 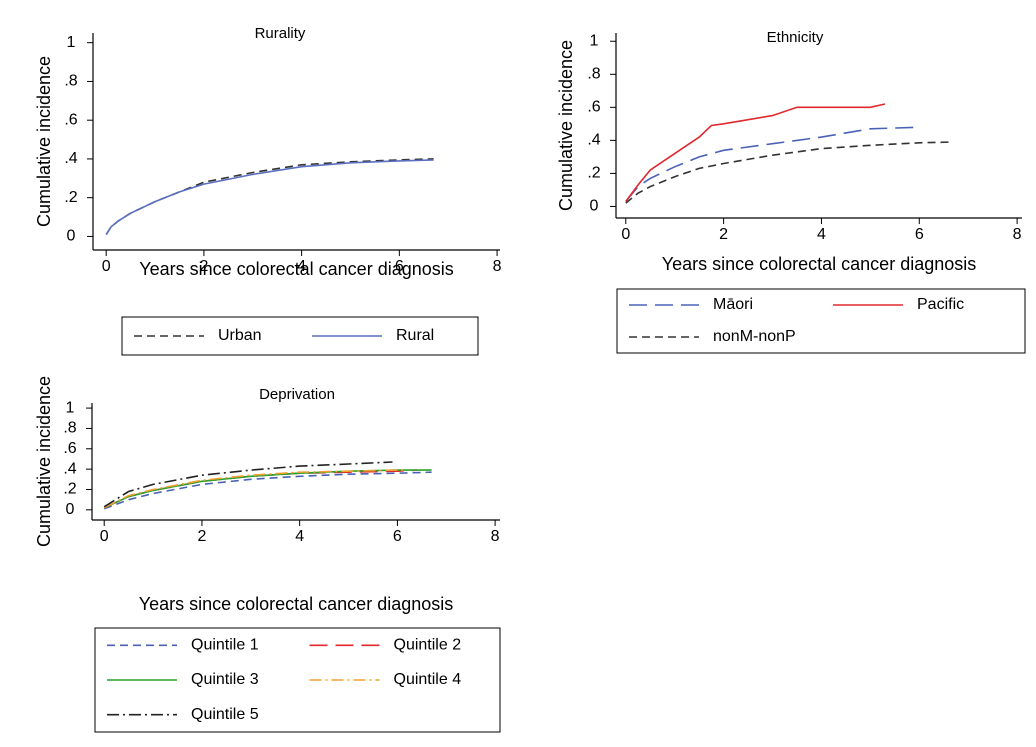 What do you see at coordinates (415, 335) in the screenshot?
I see `legend-label: Rural` at bounding box center [415, 335].